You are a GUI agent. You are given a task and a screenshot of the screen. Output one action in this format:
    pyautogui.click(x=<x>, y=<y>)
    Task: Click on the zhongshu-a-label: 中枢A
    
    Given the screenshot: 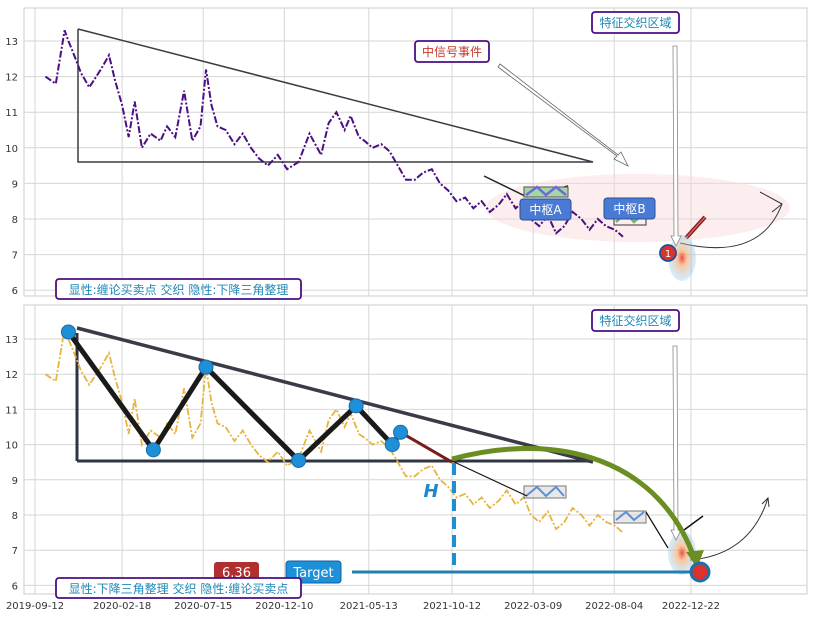 What is the action you would take?
    pyautogui.click(x=545, y=209)
    